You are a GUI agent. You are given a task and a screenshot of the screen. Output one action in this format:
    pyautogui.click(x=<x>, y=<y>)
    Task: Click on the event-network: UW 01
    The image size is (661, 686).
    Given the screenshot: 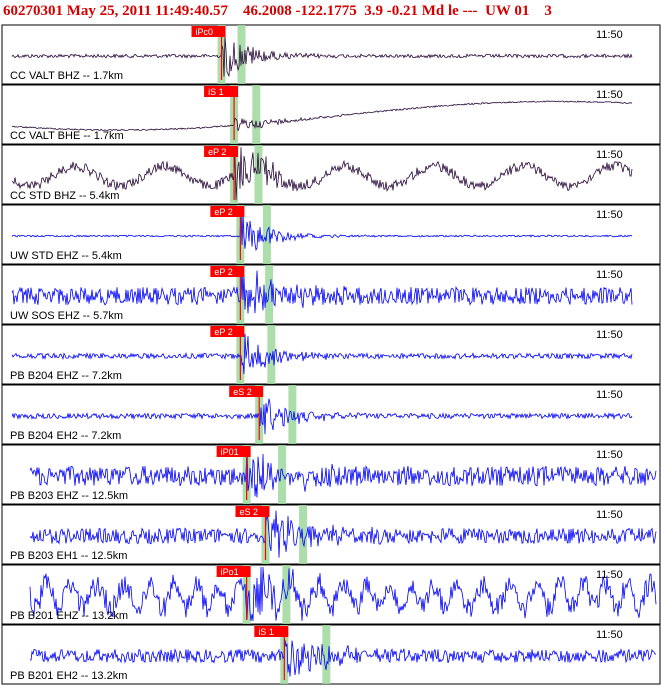 What is the action you would take?
    pyautogui.click(x=507, y=11)
    